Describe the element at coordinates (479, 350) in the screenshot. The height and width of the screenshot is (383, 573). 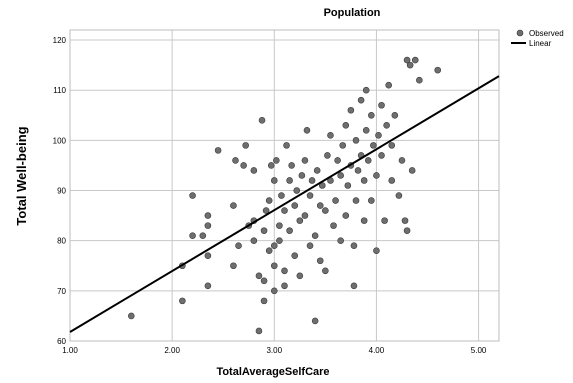
I see `x-tick-label: 5.00` at that location.